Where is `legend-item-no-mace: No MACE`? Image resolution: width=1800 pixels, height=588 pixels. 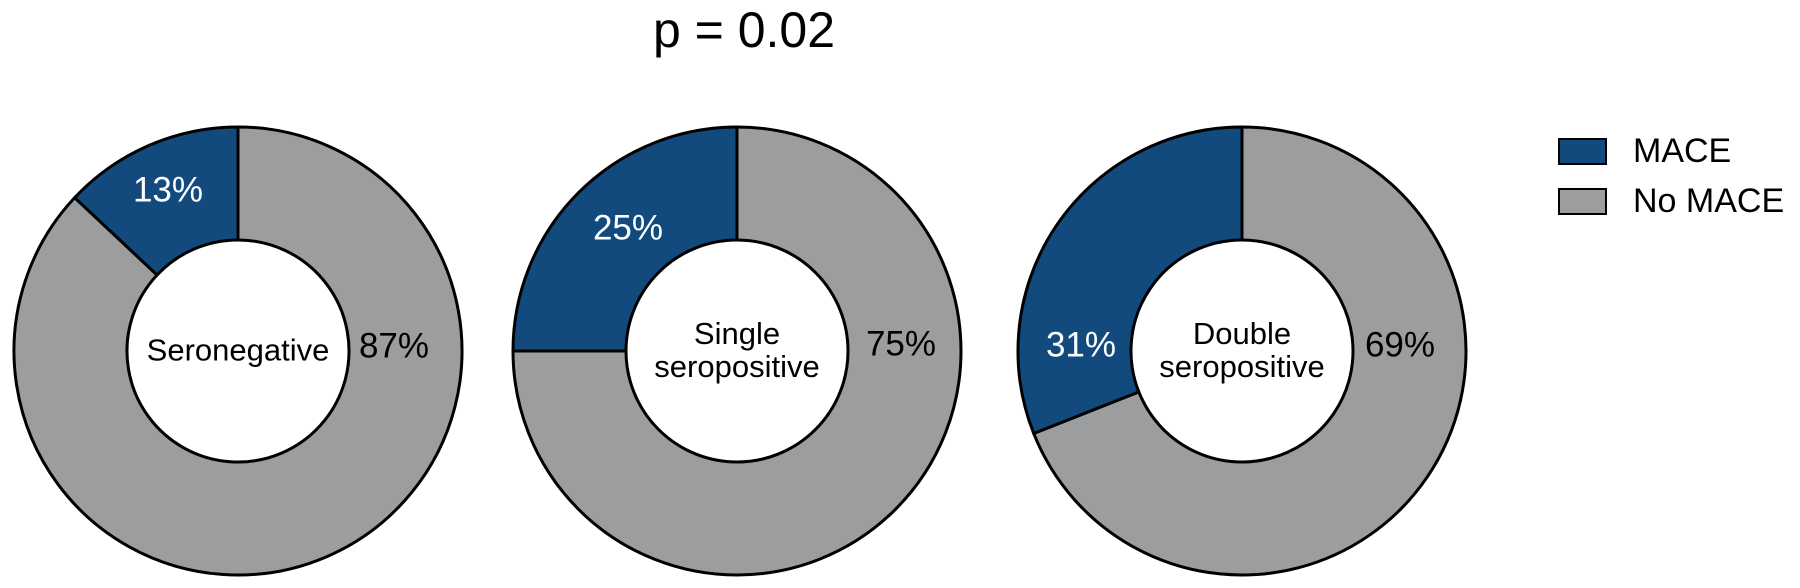 legend-item-no-mace: No MACE is located at coordinates (1671, 201).